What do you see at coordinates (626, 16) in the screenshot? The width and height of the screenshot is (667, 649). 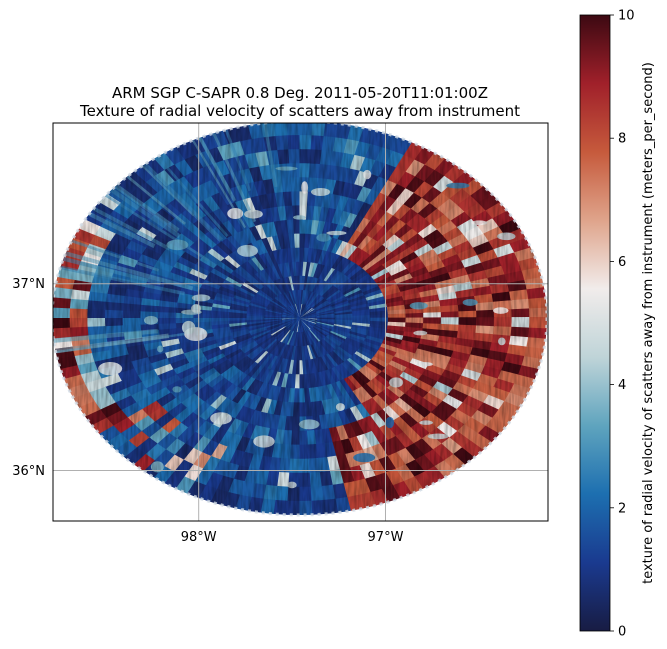 I see `colorbar-tick-label: 10` at bounding box center [626, 16].